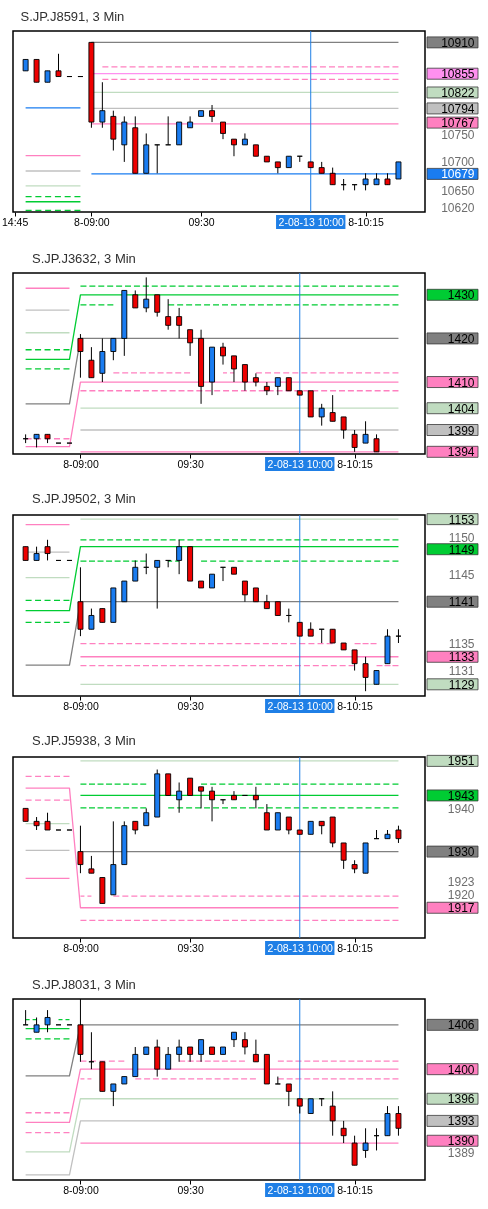  I want to click on y-tick-label: 1930, so click(461, 852).